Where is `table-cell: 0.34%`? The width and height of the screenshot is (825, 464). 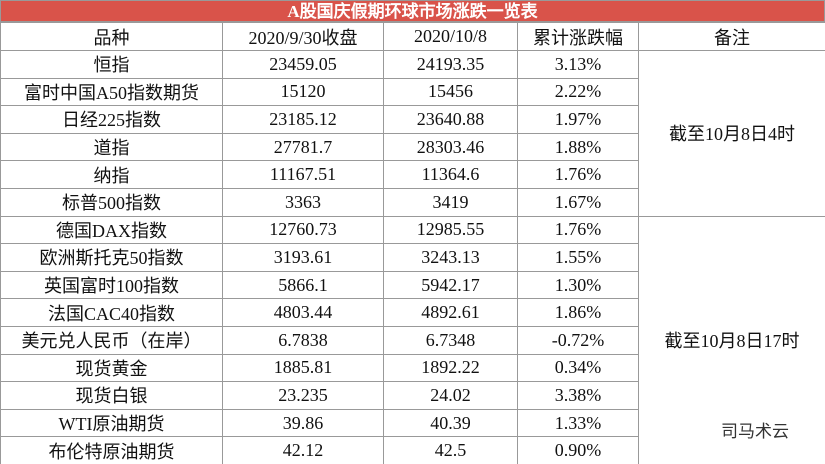
table-cell: 0.34% is located at coordinates (578, 368).